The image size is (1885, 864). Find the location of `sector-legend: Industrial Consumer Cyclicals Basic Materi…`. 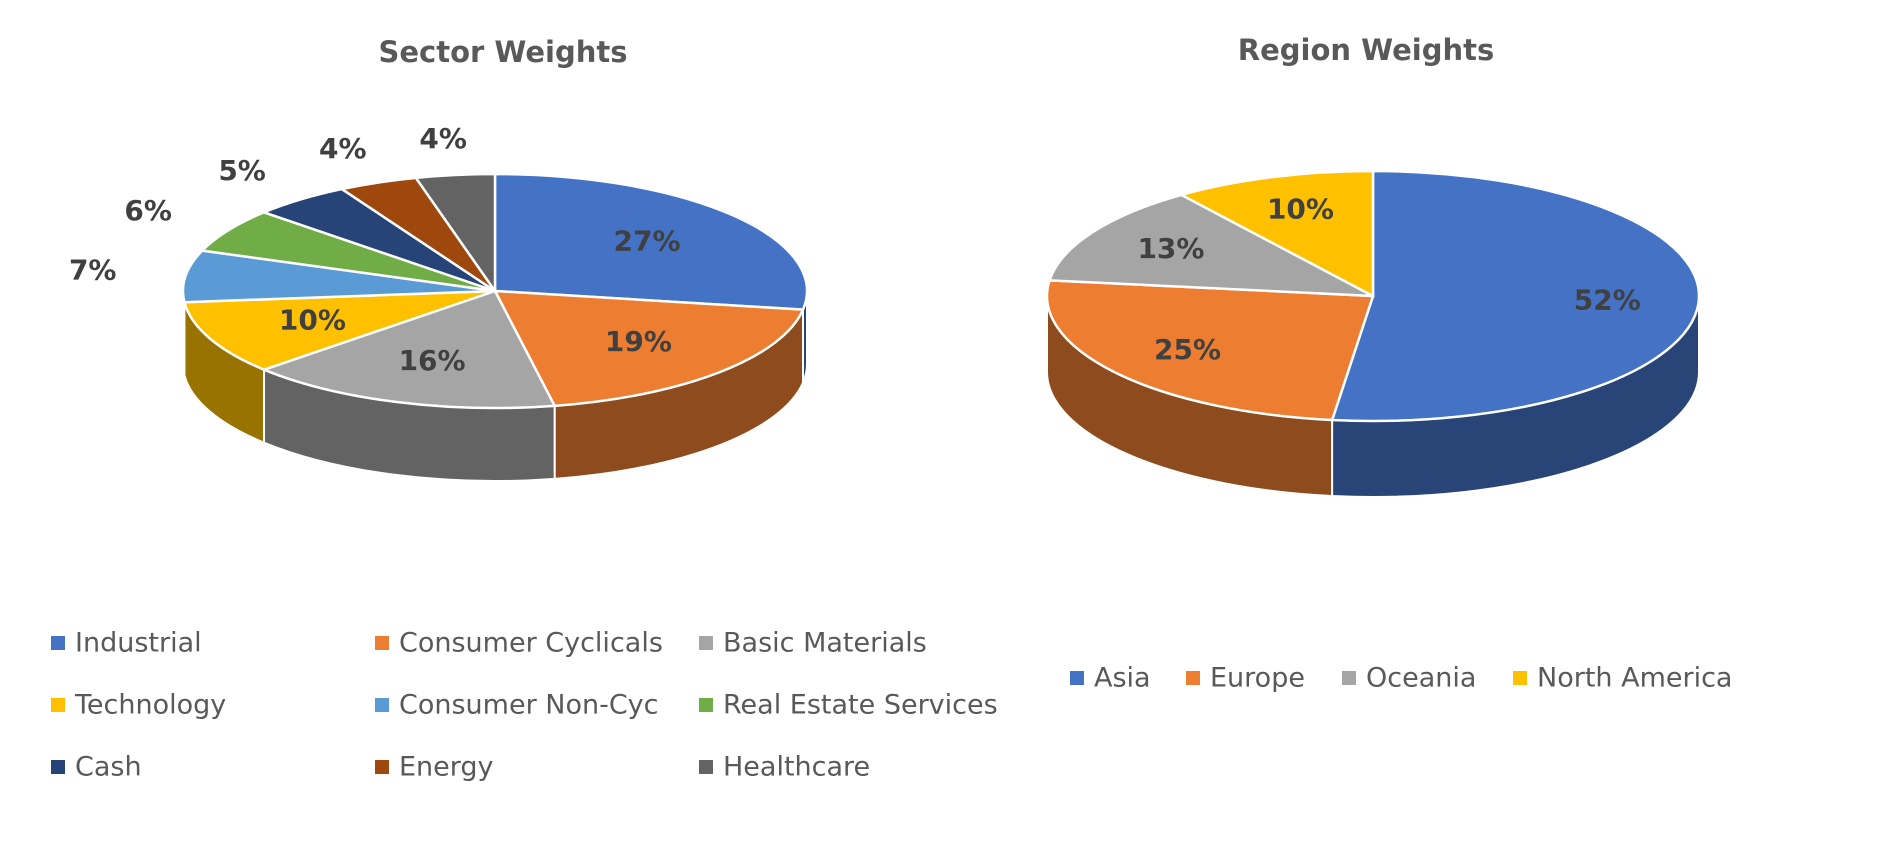

sector-legend: Industrial Consumer Cyclicals Basic Materi… is located at coordinates (524, 705).